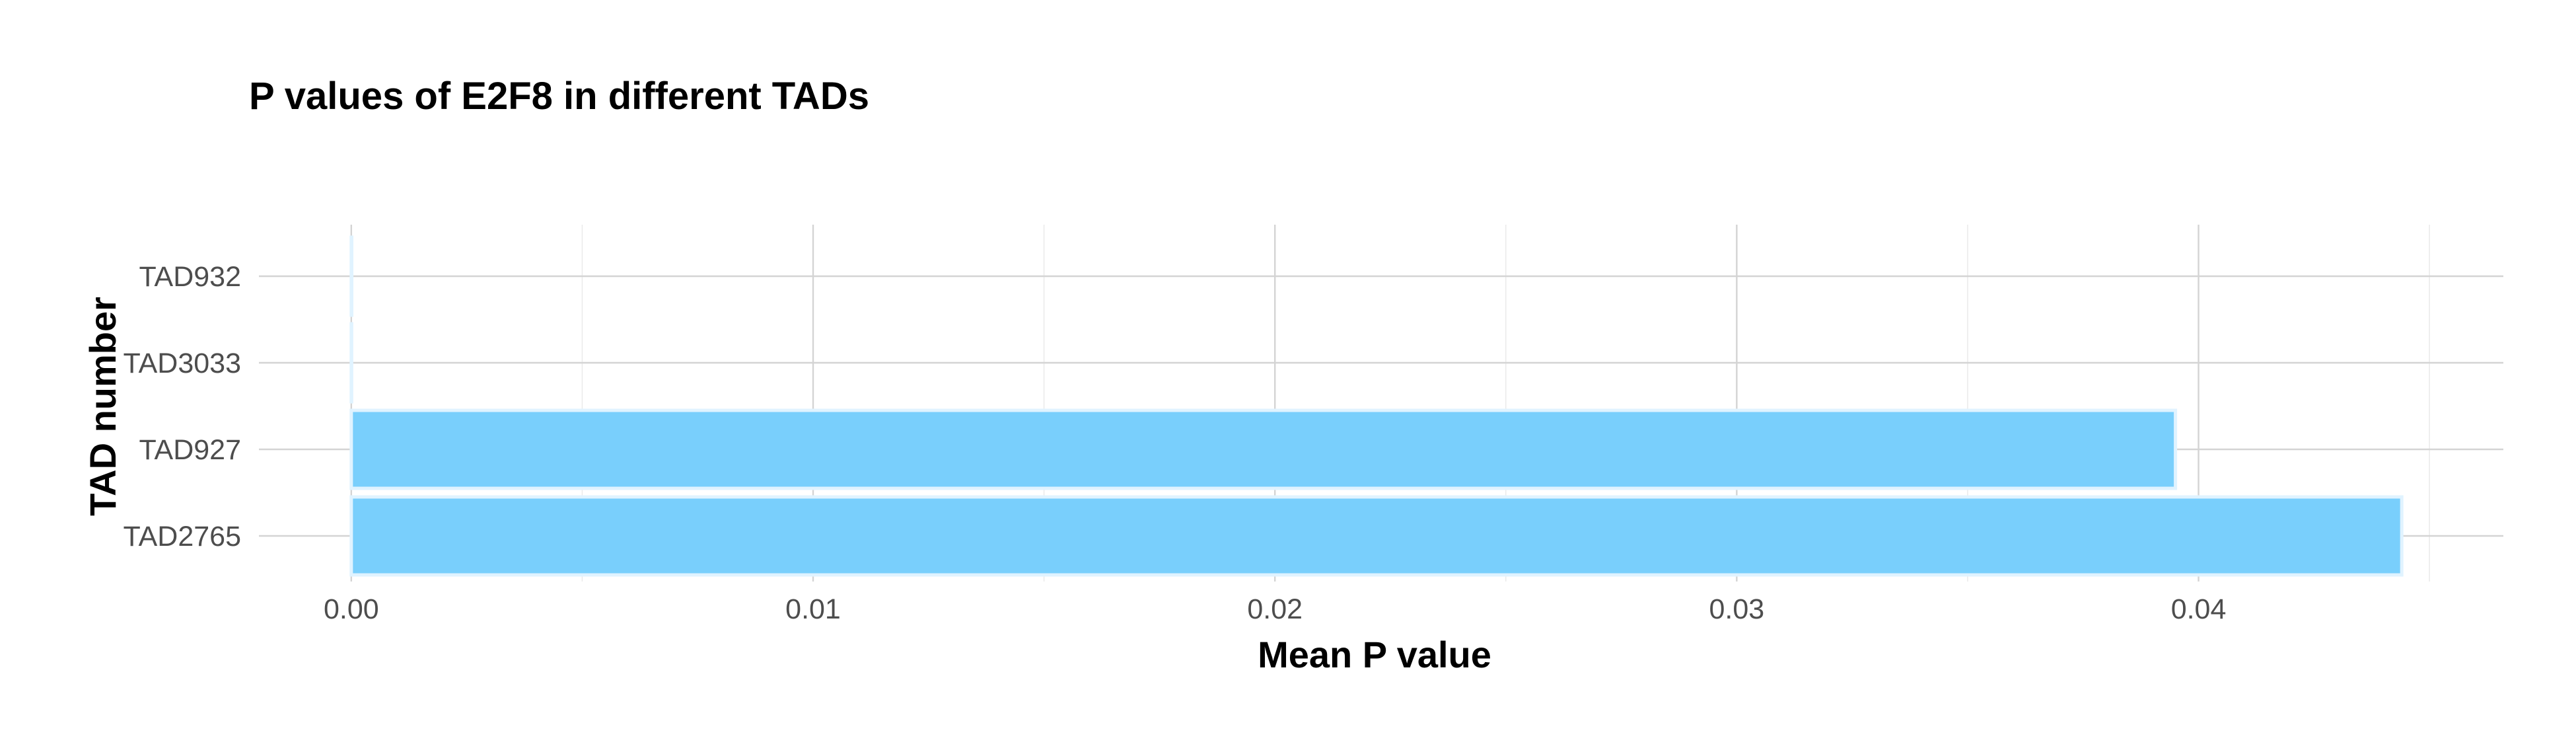  I want to click on y-axis-title: TAD number, so click(103, 406).